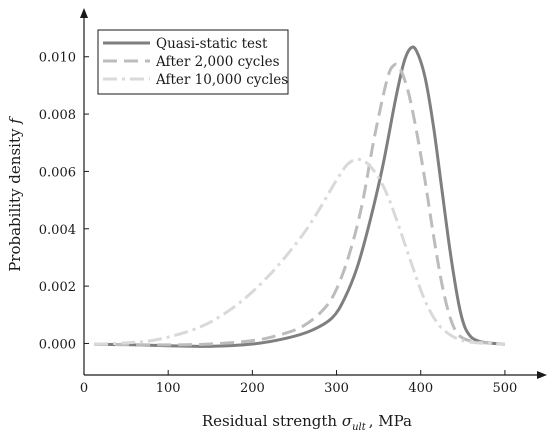 Image resolution: width=550 pixels, height=434 pixels. Describe the element at coordinates (217, 62) in the screenshot. I see `legend-label-2000-cycles: After 2,000 cycles` at that location.